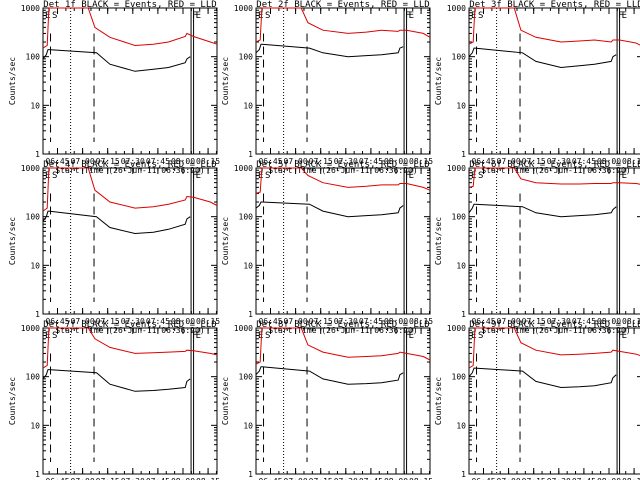 Image resolution: width=640 pixels, height=480 pixels. Describe the element at coordinates (129, 165) in the screenshot. I see `panel-title: Det 4f BLACK = Events, RED = LLD` at that location.